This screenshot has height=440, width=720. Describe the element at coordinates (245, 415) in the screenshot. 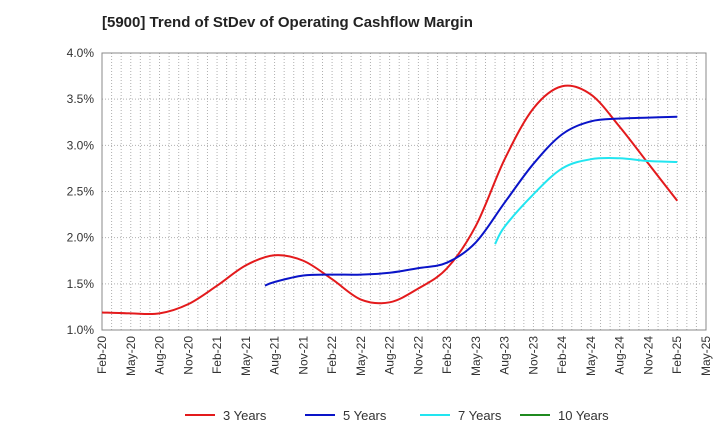

I see `legend-label: 3 Years` at that location.